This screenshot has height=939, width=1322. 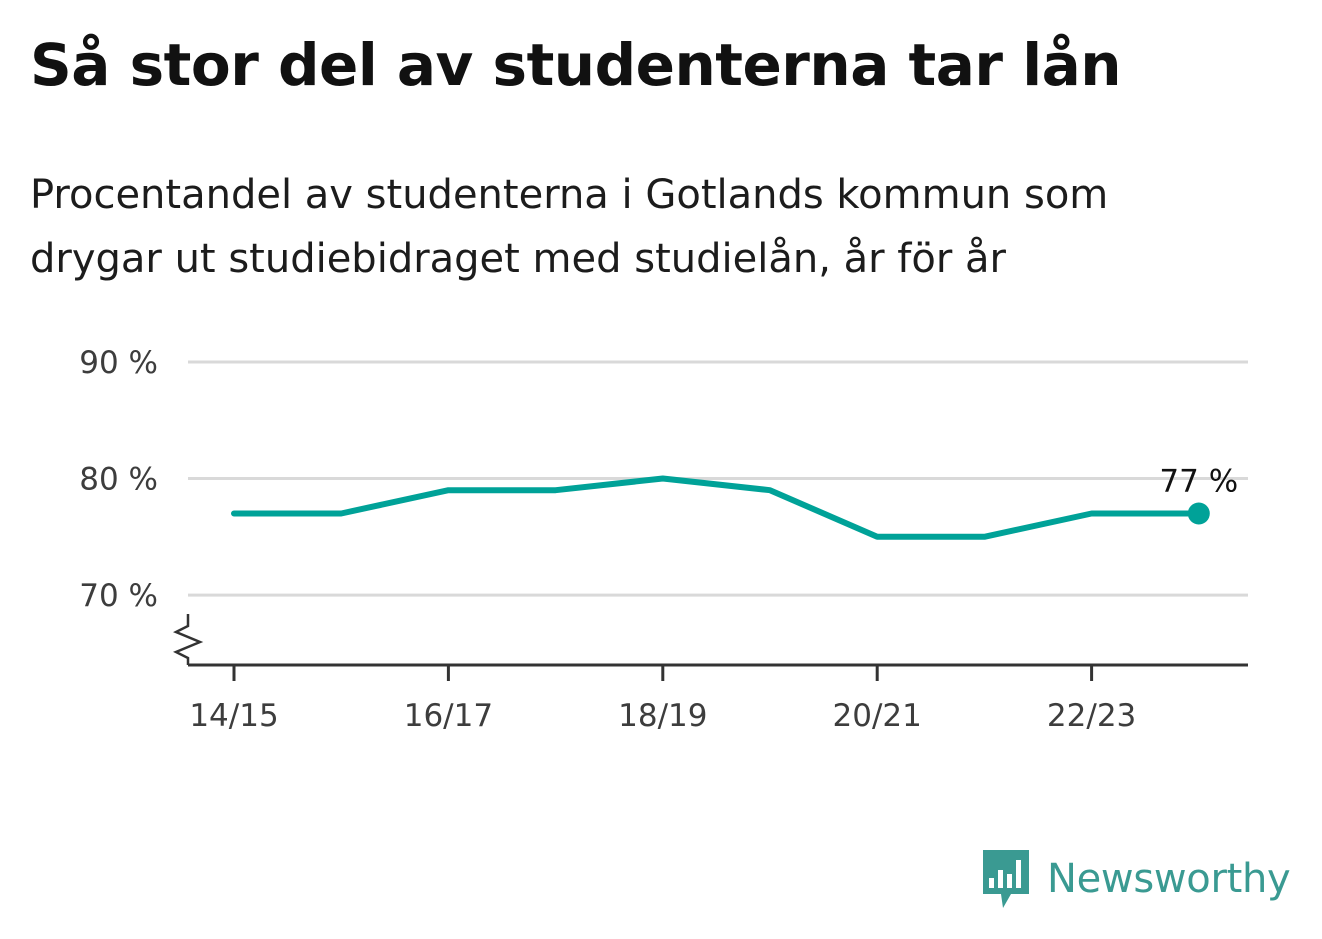 I want to click on y-tick-labels: 70 % 80 % 90 %, so click(x=118, y=479).